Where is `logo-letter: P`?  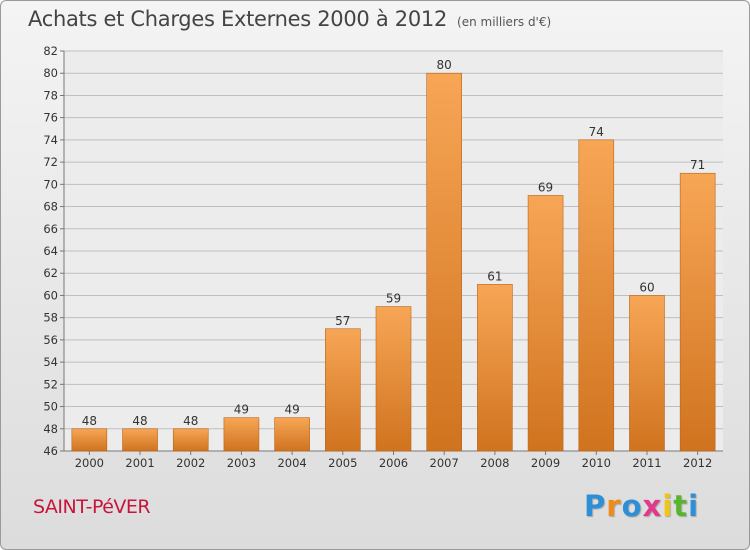
logo-letter: P is located at coordinates (595, 506).